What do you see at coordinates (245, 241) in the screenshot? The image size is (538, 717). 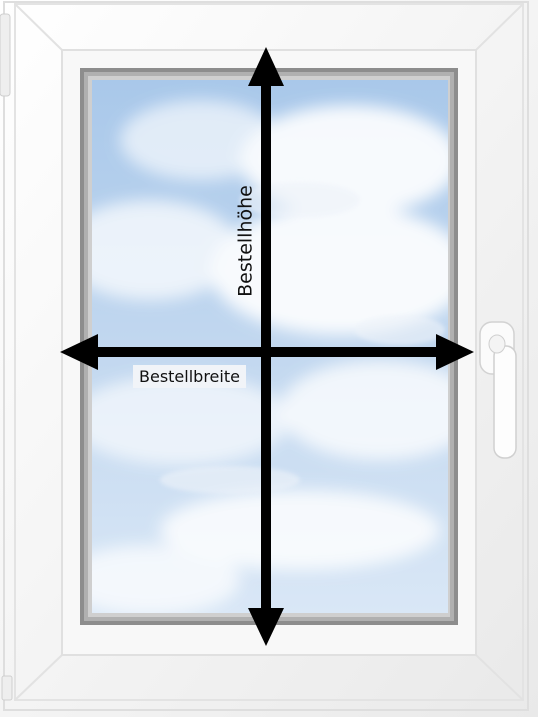 I see `height-label: Bestellhöhe` at bounding box center [245, 241].